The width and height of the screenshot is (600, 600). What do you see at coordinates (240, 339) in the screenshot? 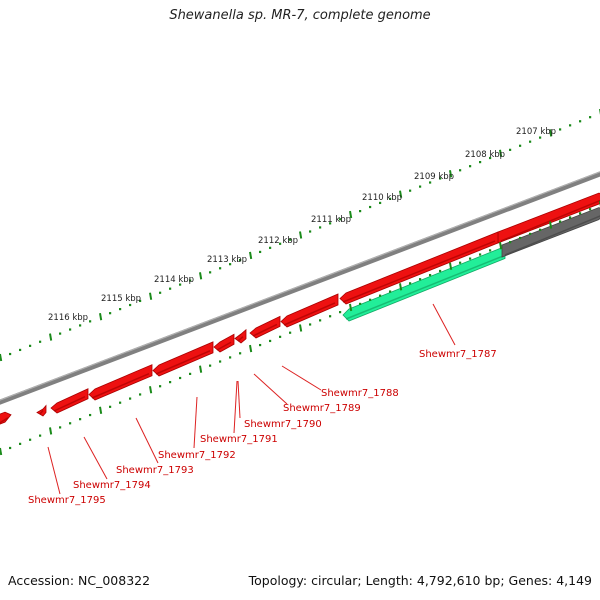
I see `gene-arrow-1791-shade` at bounding box center [240, 339].